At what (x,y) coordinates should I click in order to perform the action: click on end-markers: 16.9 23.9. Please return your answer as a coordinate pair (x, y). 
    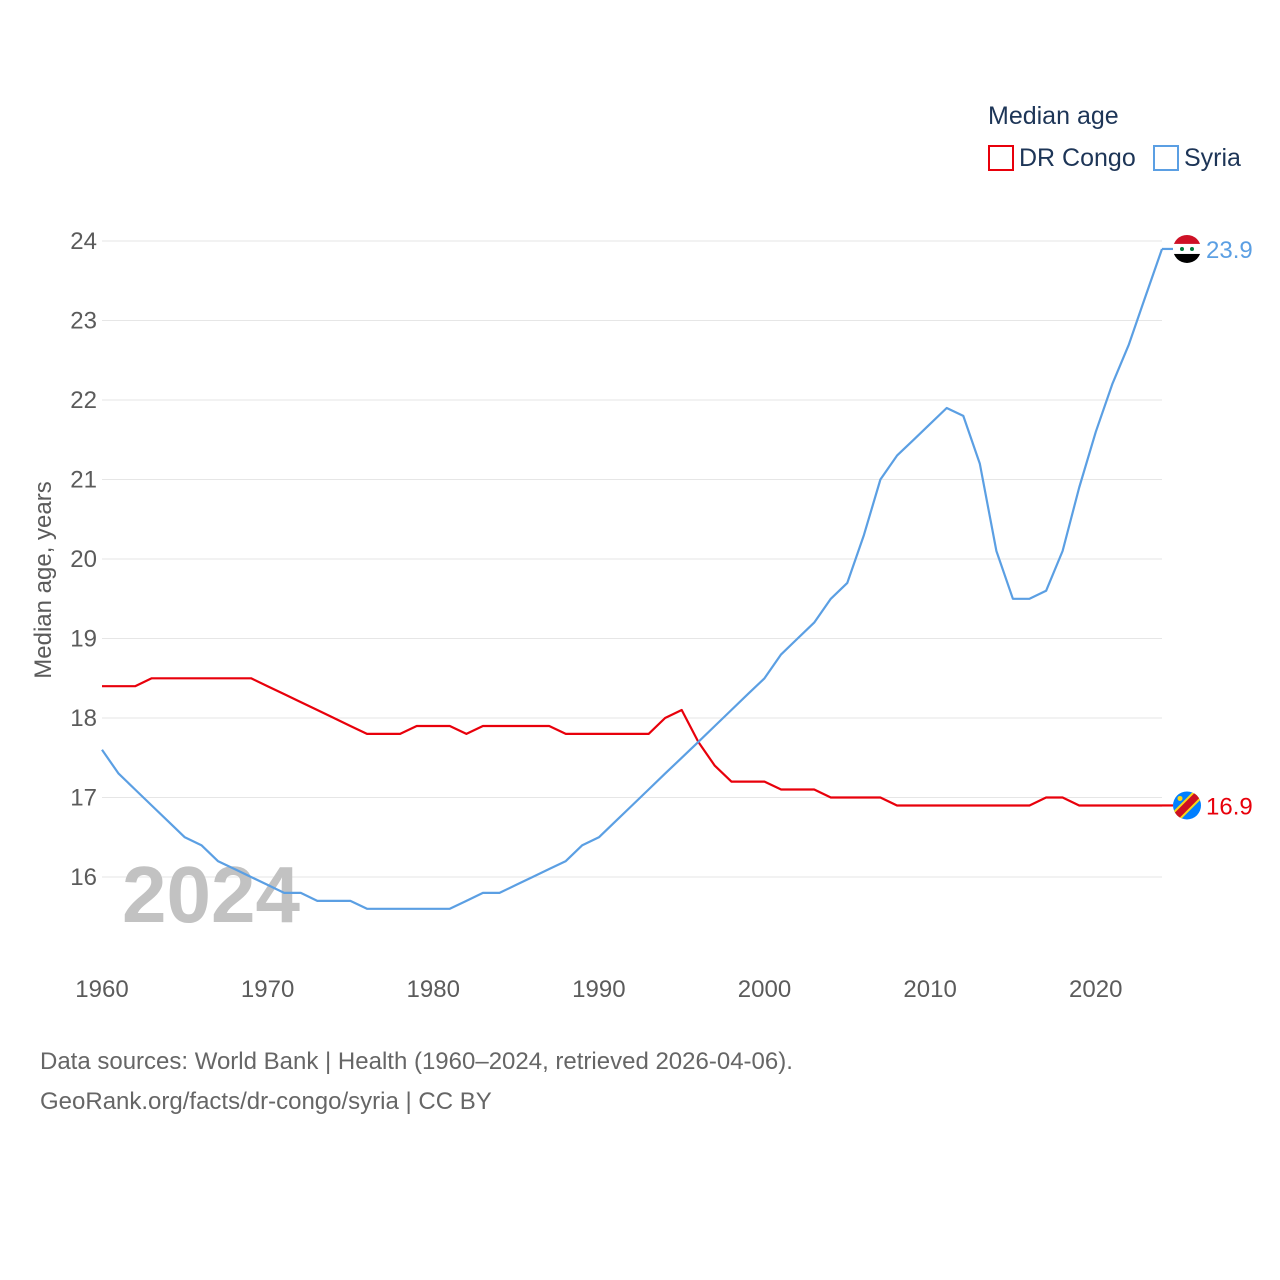
    Looking at the image, I should click on (1207, 527).